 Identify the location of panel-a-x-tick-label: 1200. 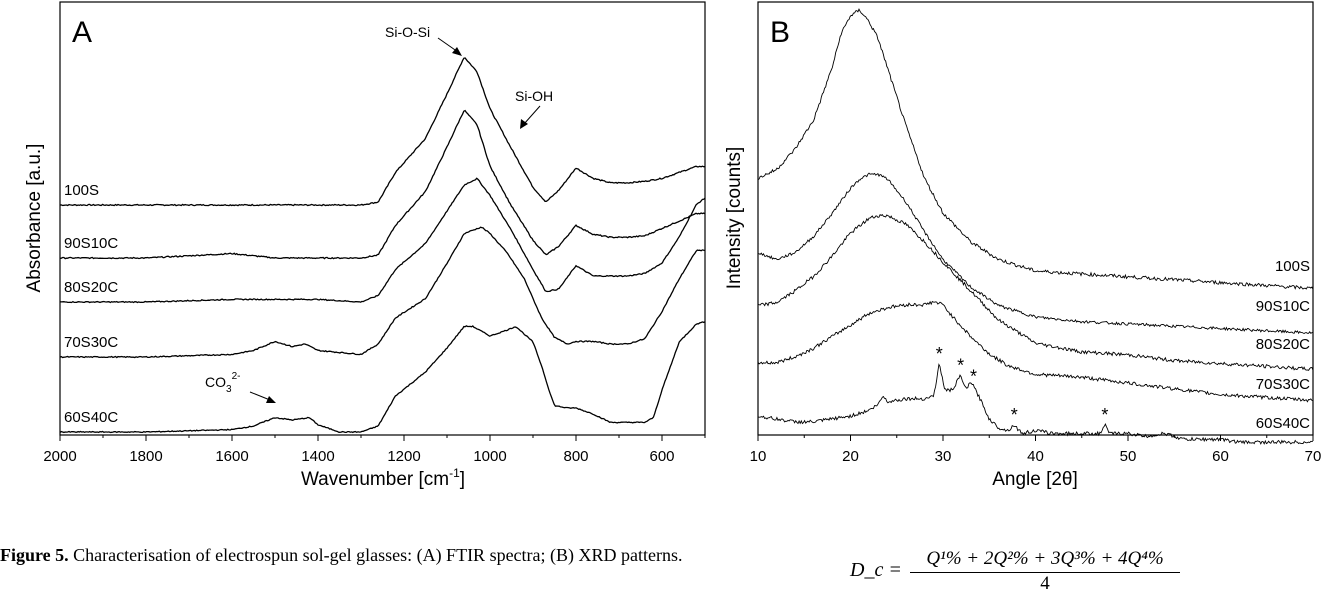
(403, 456).